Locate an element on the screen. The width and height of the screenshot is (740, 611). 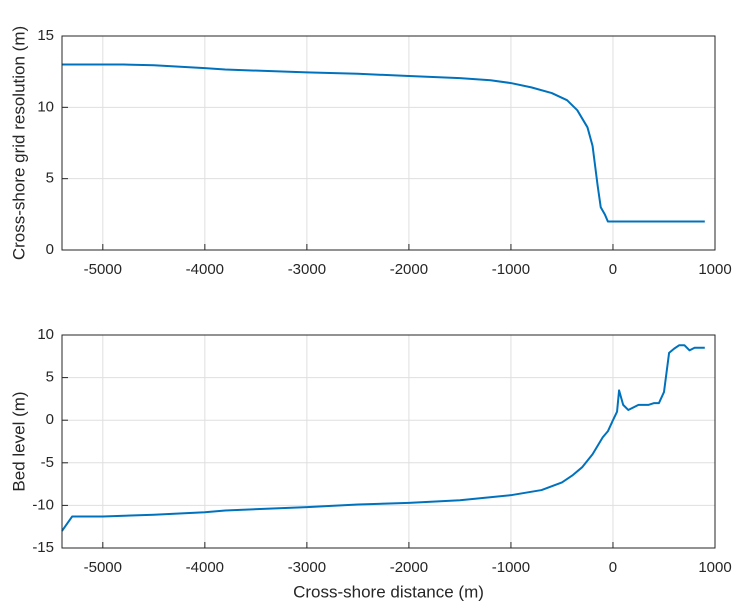
y-axis-label: Cross-shore grid resolution (m) is located at coordinates (18, 143).